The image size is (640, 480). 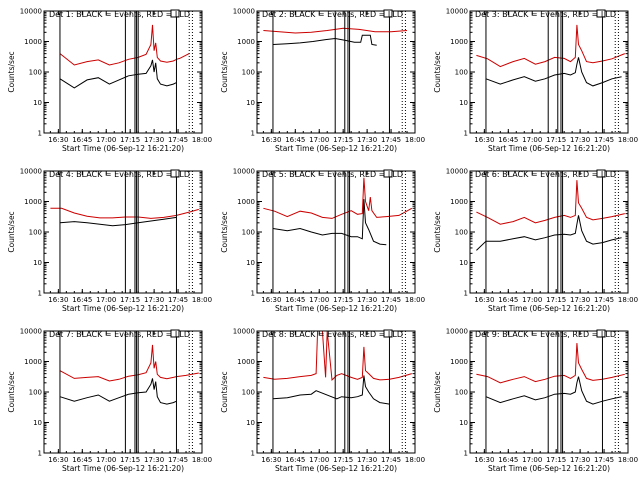 What do you see at coordinates (545, 334) in the screenshot?
I see `panel-title: Det 9: BLACK = Events, RED = LLD` at bounding box center [545, 334].